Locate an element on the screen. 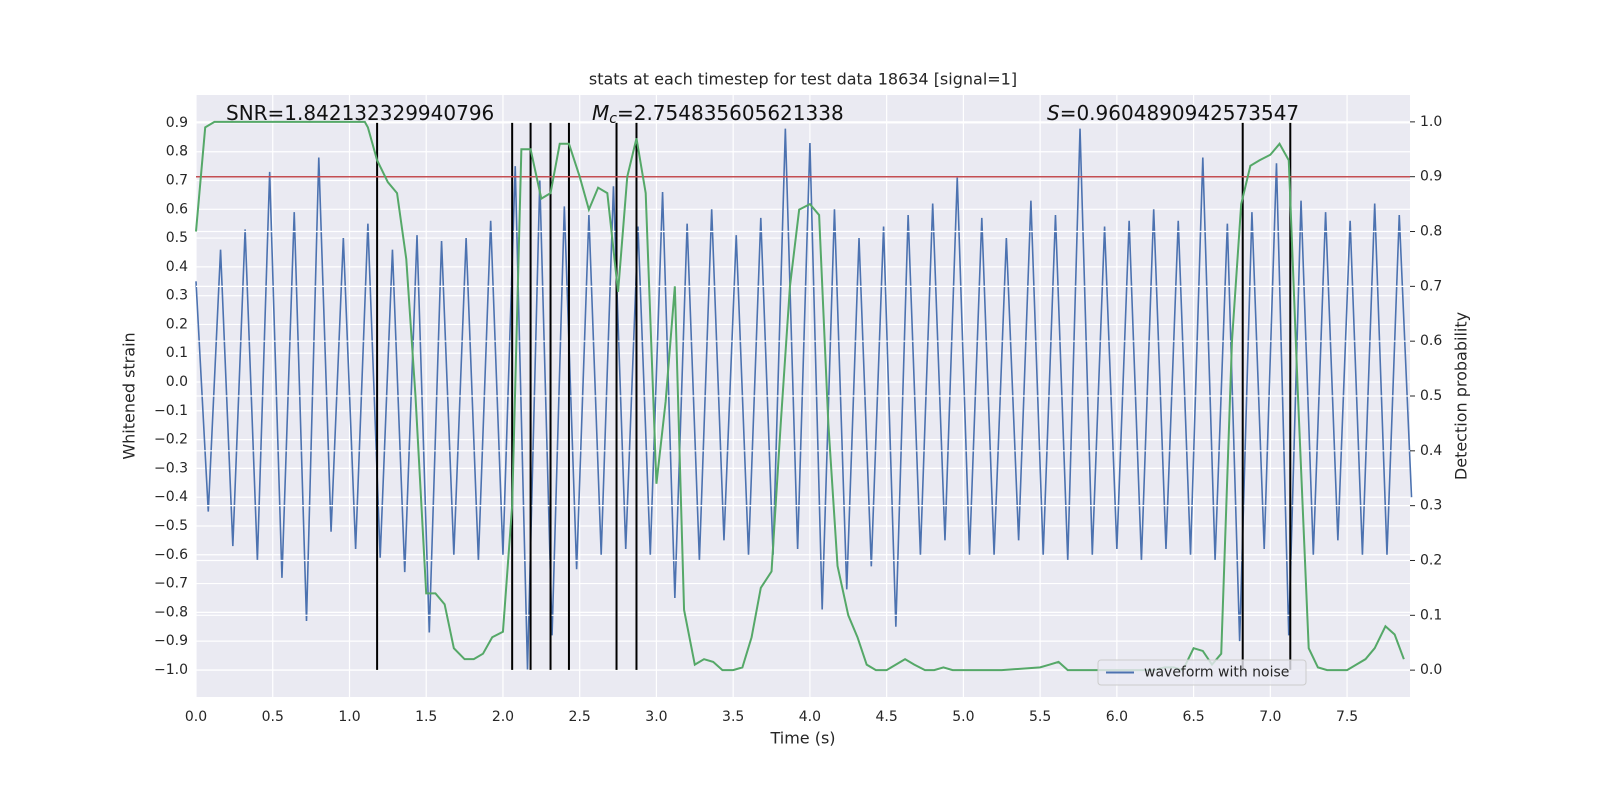 The width and height of the screenshot is (1600, 800). annotation: S=0.9604890942573547 is located at coordinates (1173, 113).